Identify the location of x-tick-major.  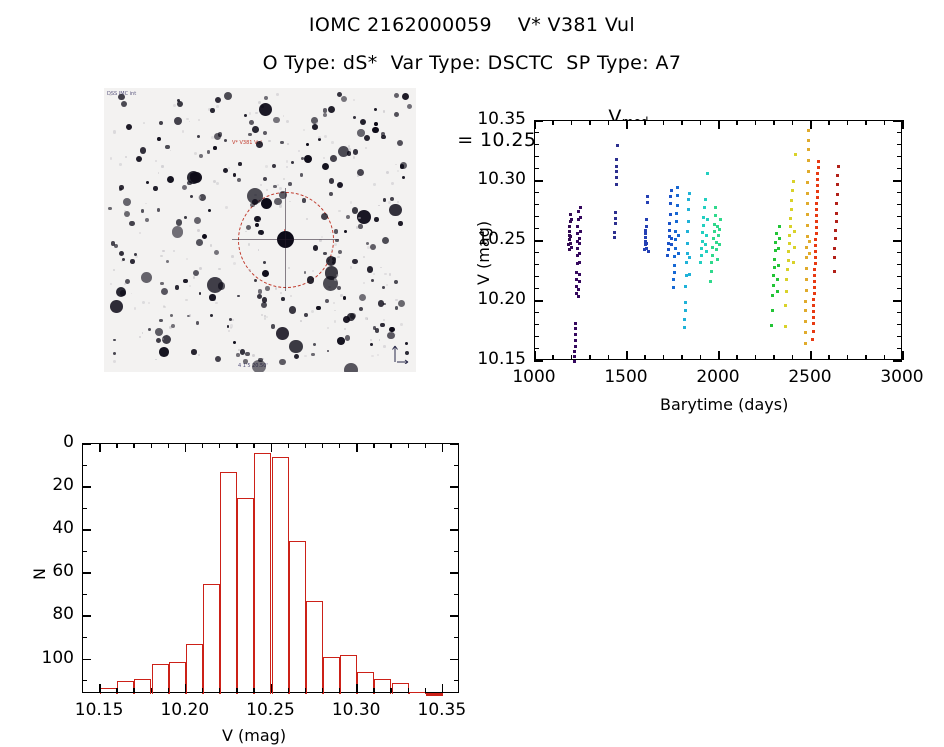
(185, 688).